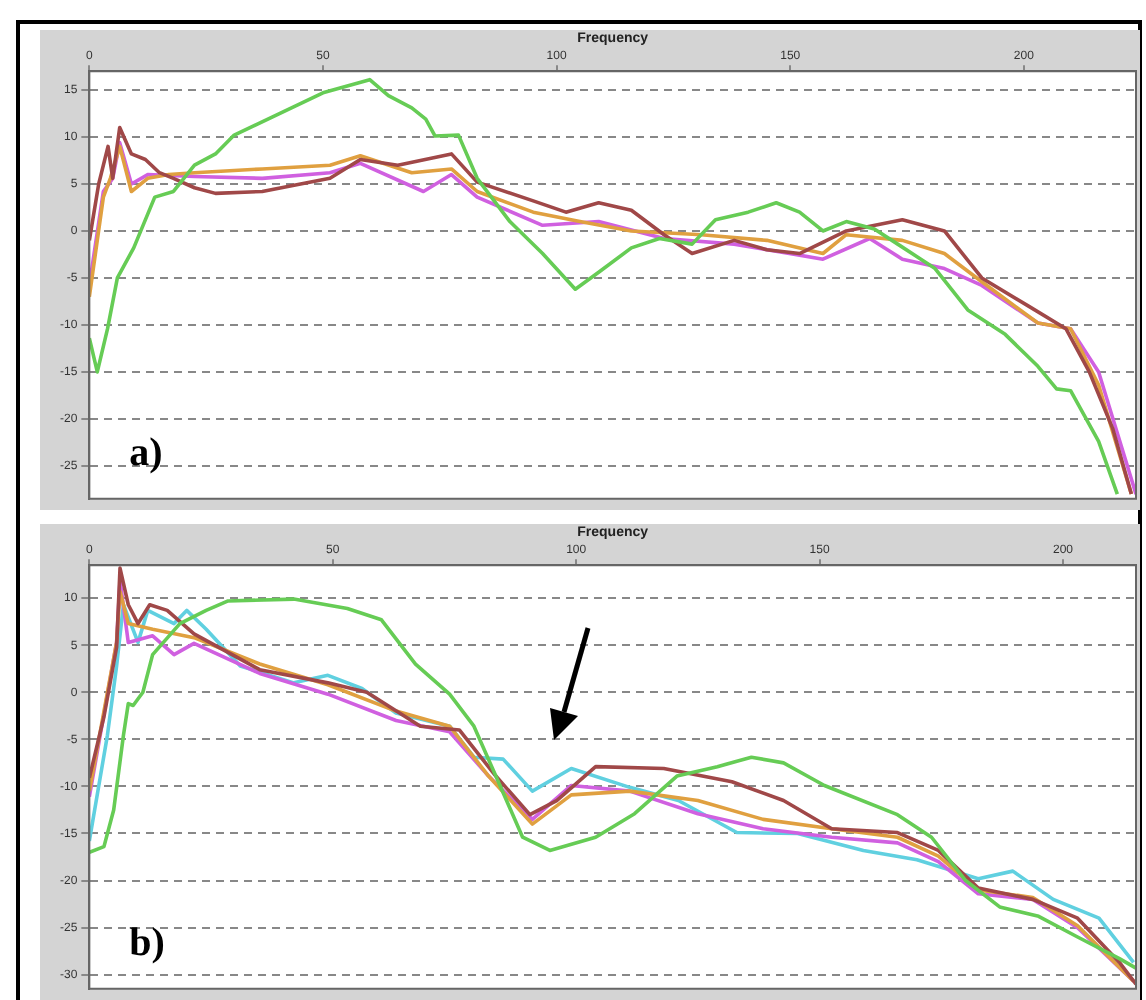 The width and height of the screenshot is (1146, 1000). I want to click on annotation: a), so click(146, 453).